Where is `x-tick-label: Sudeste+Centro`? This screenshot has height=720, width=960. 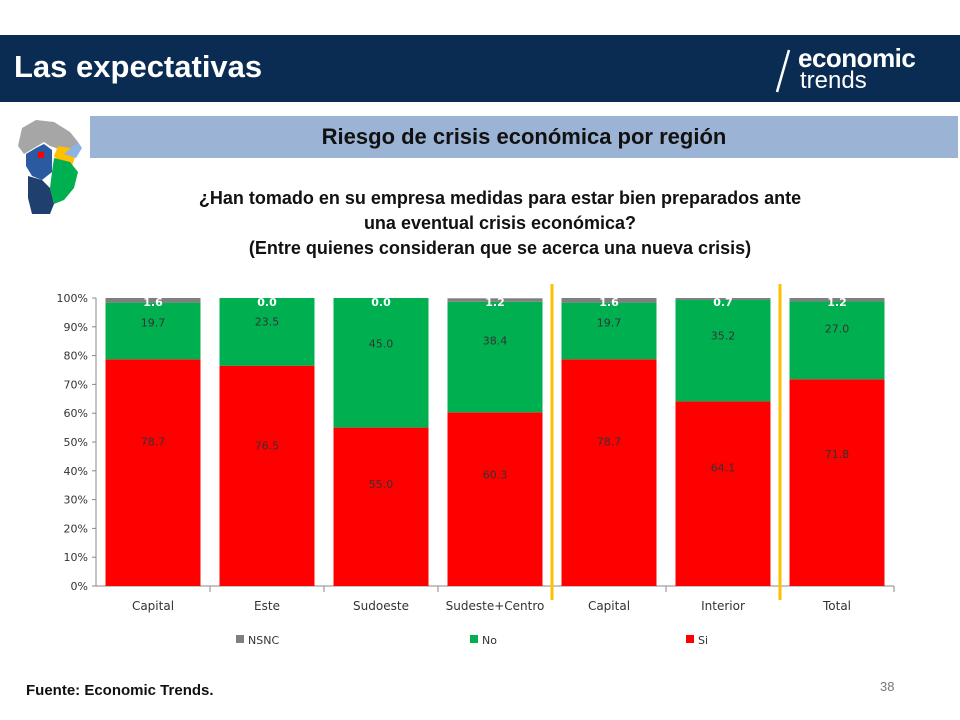
x-tick-label: Sudeste+Centro is located at coordinates (495, 606).